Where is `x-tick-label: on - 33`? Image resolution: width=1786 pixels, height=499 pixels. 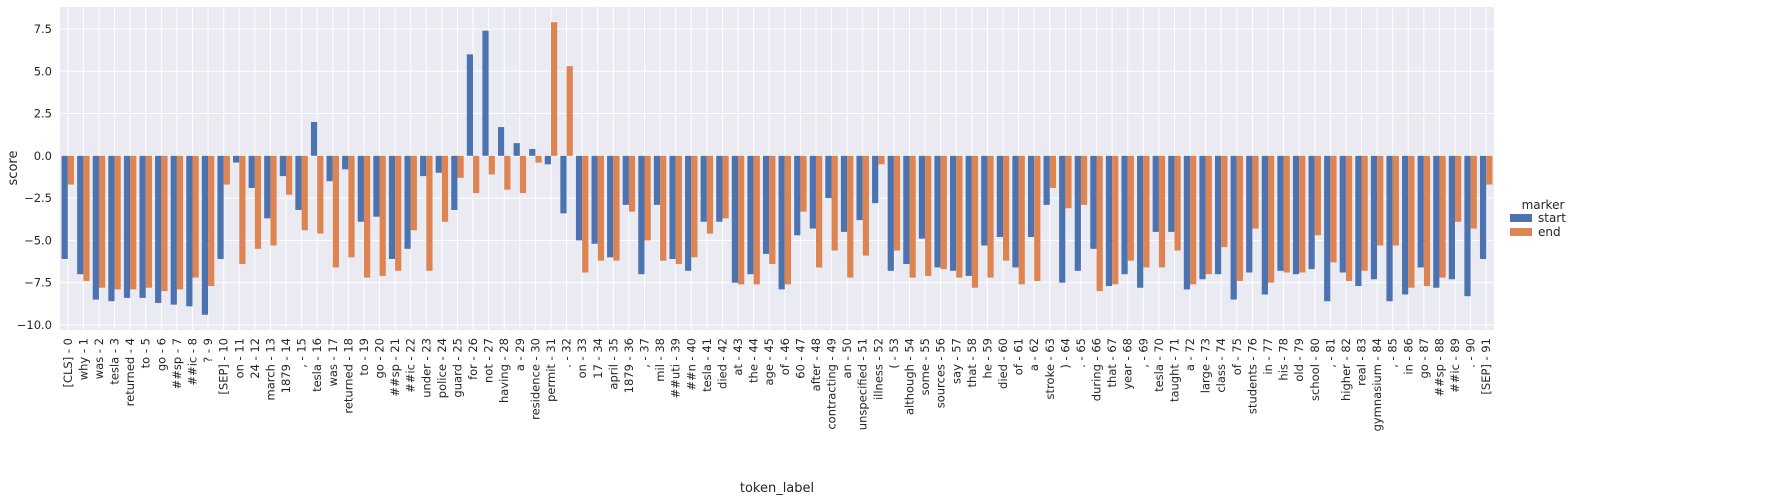 x-tick-label: on - 33 is located at coordinates (582, 358).